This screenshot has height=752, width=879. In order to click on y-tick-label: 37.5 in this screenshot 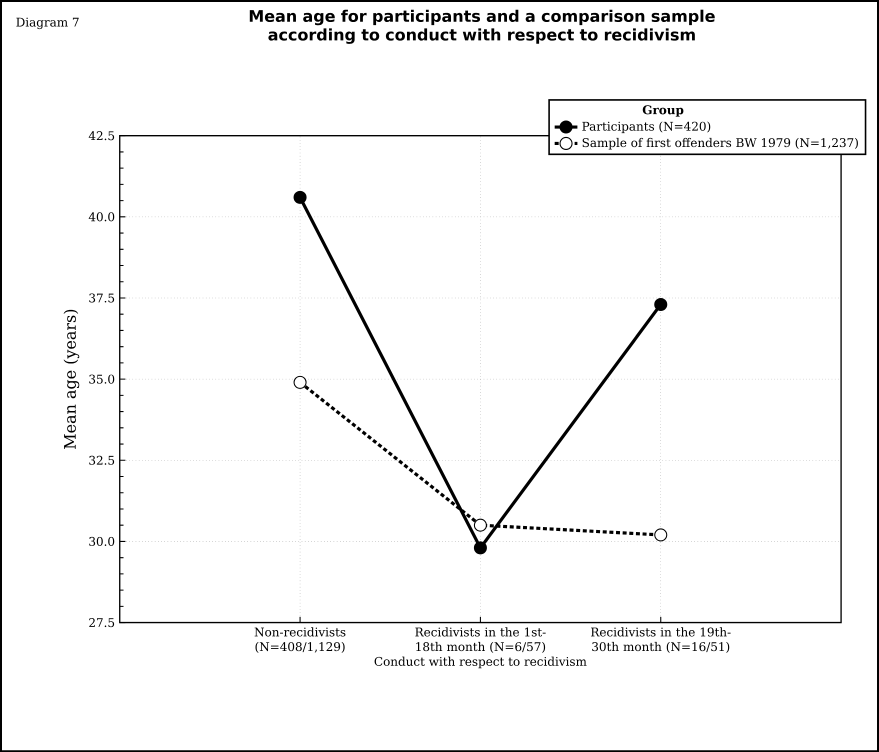, I will do `click(101, 297)`.